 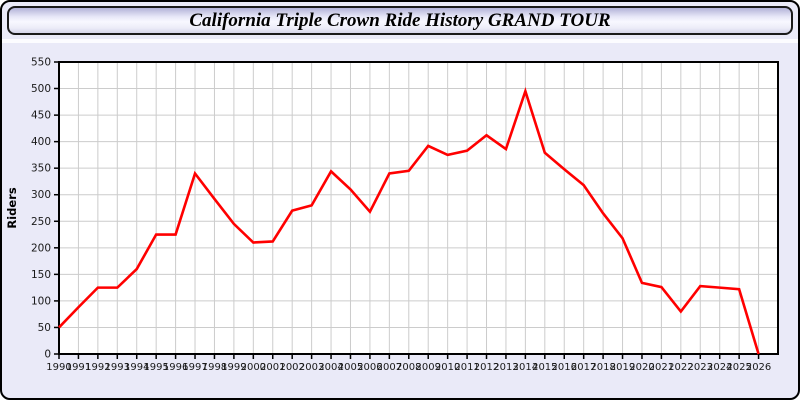 What do you see at coordinates (583, 367) in the screenshot?
I see `x-tick-label: 2017` at bounding box center [583, 367].